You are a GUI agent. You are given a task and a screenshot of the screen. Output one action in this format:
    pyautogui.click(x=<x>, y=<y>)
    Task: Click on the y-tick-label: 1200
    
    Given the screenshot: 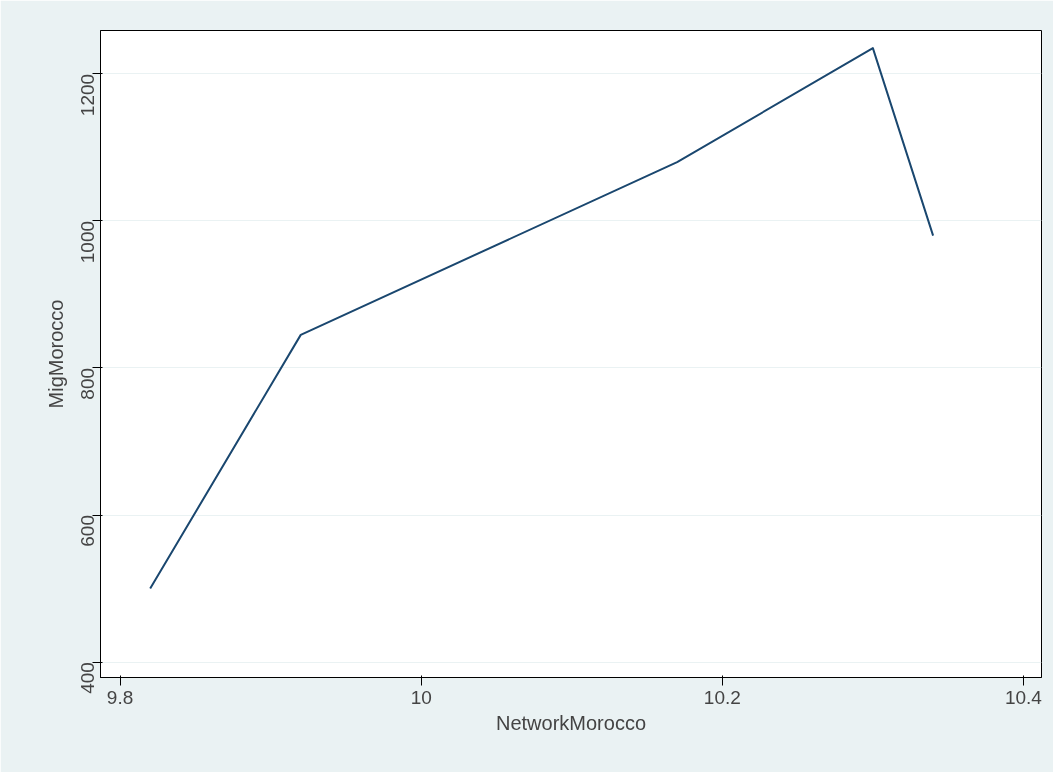 What is the action you would take?
    pyautogui.click(x=87, y=95)
    